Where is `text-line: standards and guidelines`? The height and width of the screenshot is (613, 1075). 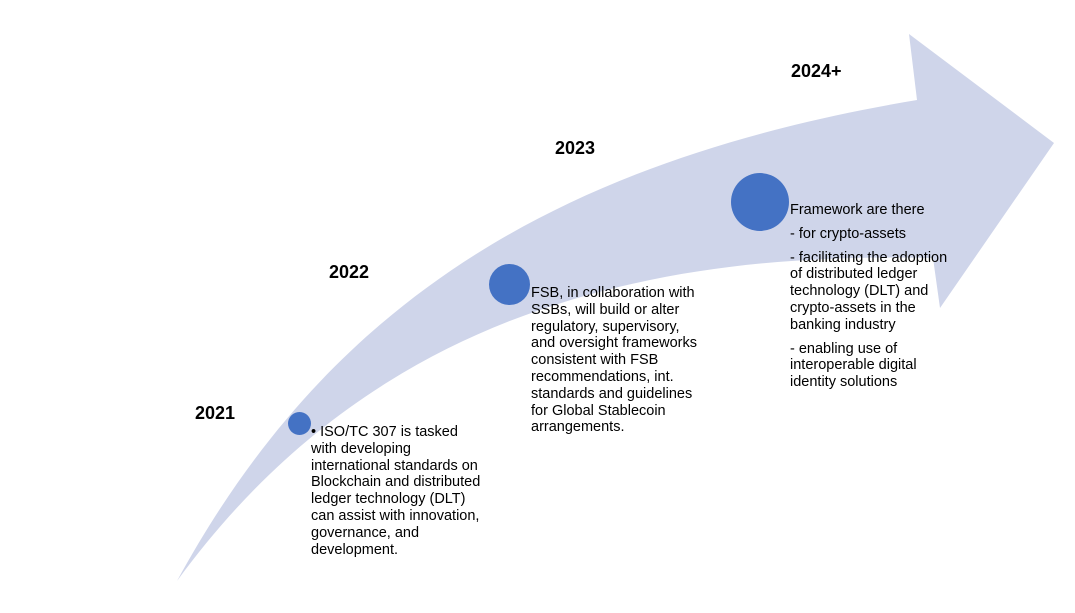
text-line: standards and guidelines is located at coordinates (612, 393).